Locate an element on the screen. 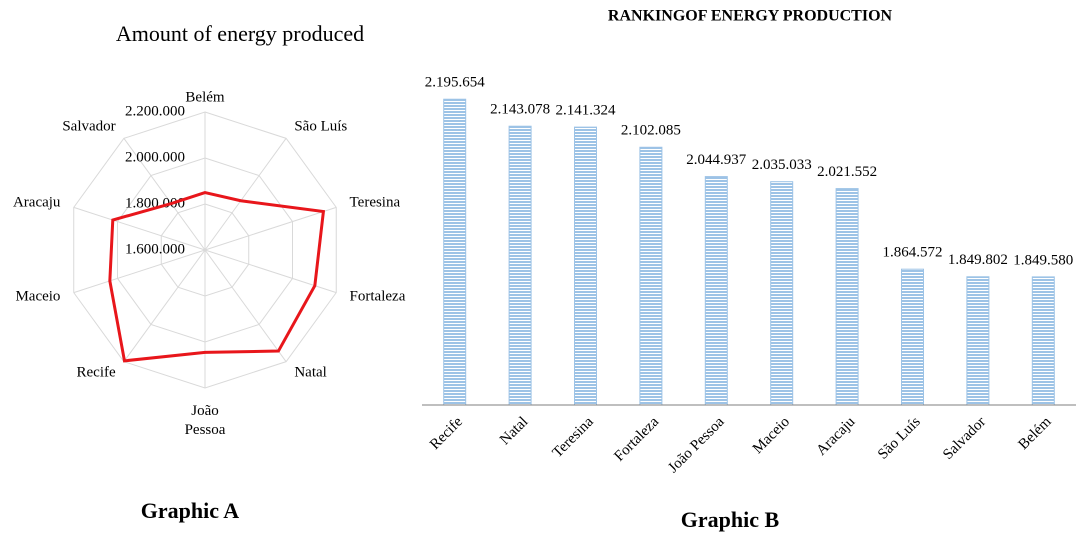 Image resolution: width=1086 pixels, height=536 pixels. category-label: Fortaleza is located at coordinates (378, 296).